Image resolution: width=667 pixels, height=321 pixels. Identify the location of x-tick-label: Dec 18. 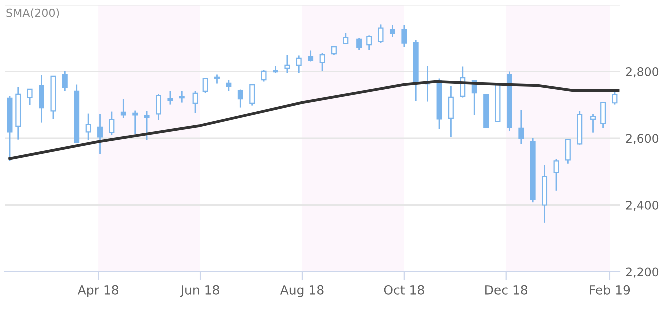
(507, 290).